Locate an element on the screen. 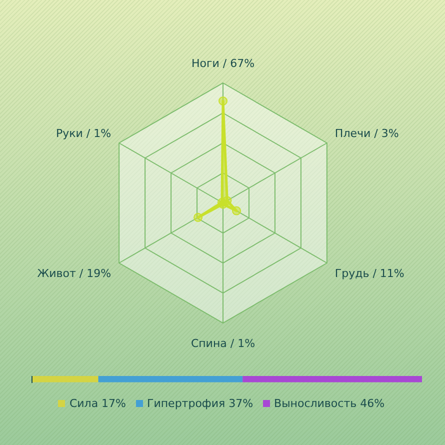 The height and width of the screenshot is (445, 445). spoke-label: Ноги / 67% is located at coordinates (223, 63).